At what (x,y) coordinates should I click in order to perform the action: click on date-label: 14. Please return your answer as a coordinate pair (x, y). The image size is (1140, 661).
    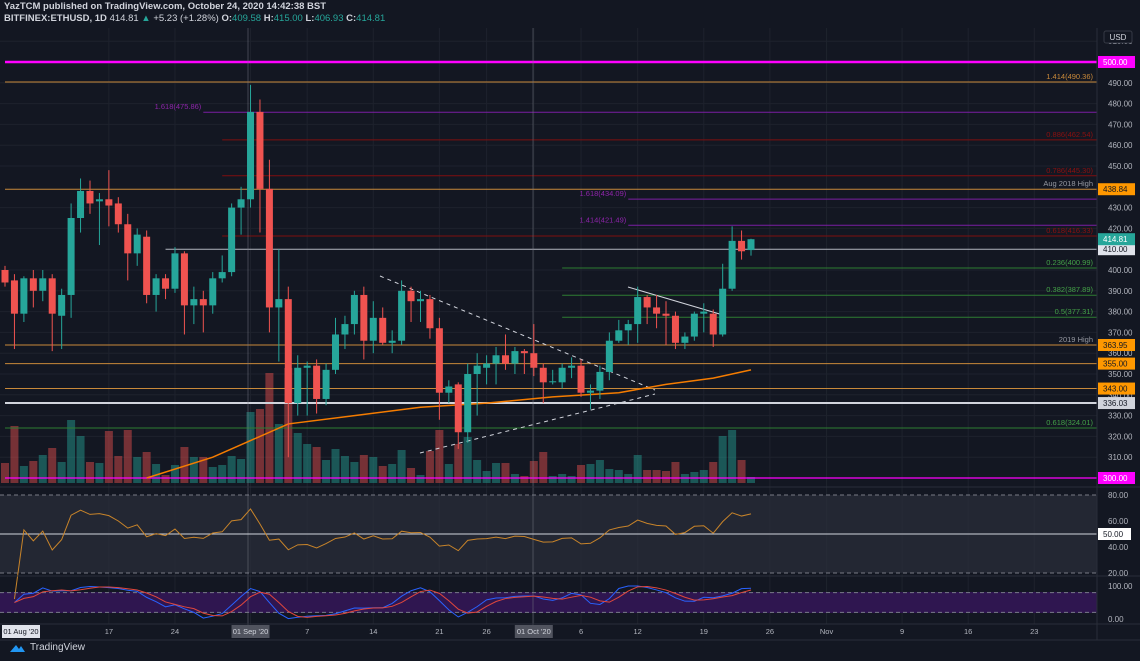
    Looking at the image, I should click on (373, 631).